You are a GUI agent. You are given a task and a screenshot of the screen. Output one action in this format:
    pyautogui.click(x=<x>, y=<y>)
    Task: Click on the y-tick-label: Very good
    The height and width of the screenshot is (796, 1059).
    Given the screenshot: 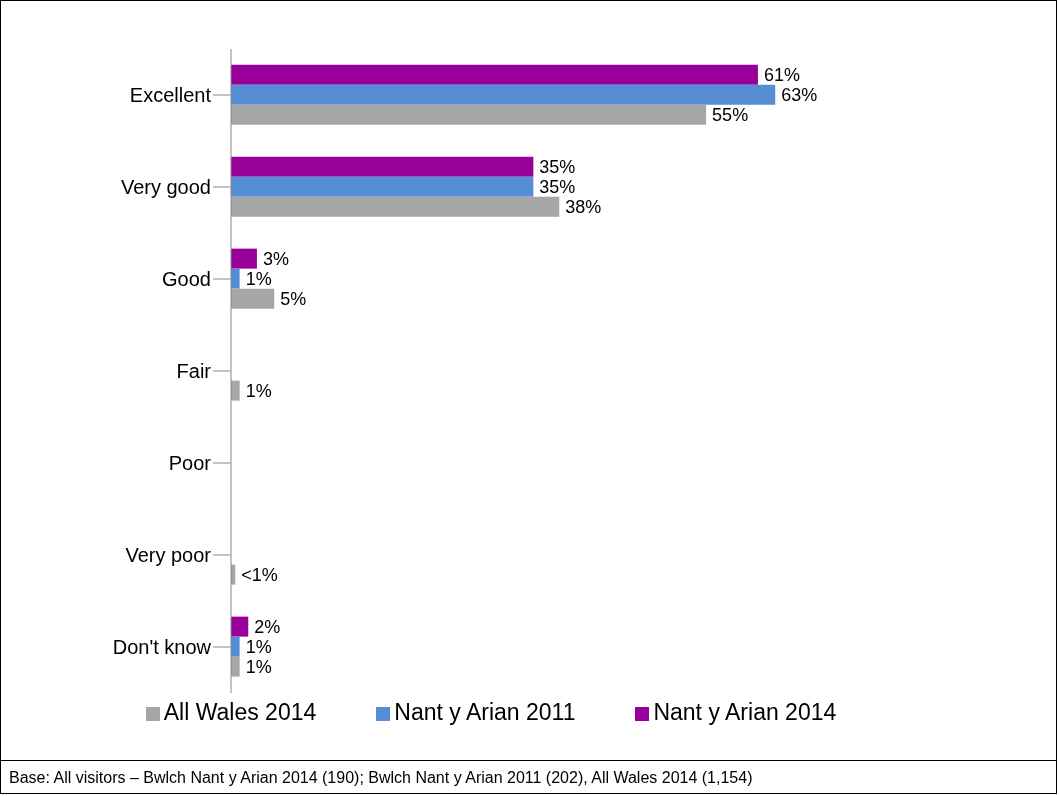 What is the action you would take?
    pyautogui.click(x=165, y=187)
    